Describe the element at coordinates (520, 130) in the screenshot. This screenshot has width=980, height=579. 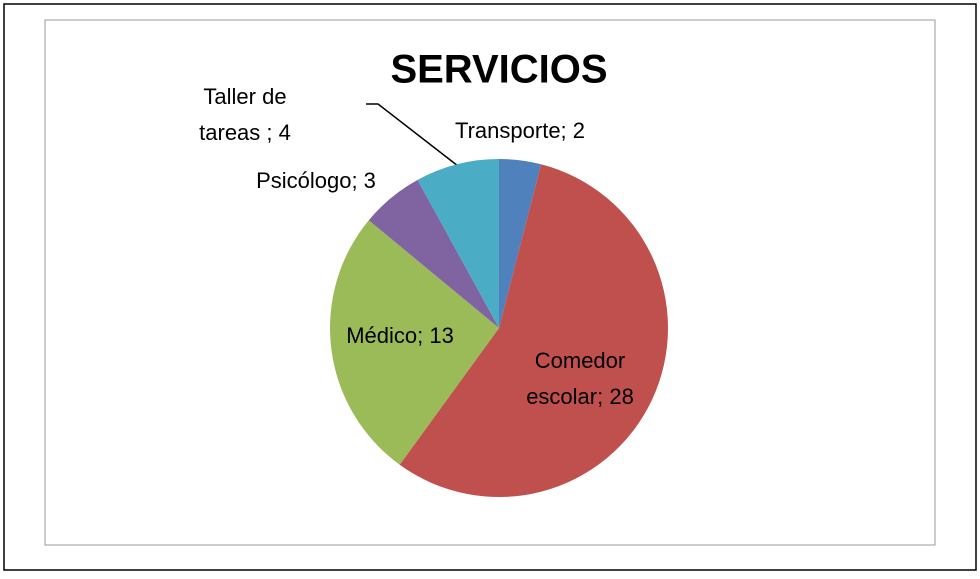
I see `data-label: Transporte; 2` at that location.